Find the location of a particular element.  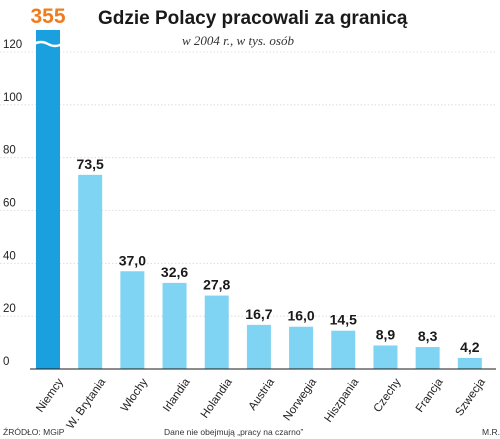

value-label: 8,9 is located at coordinates (386, 334).